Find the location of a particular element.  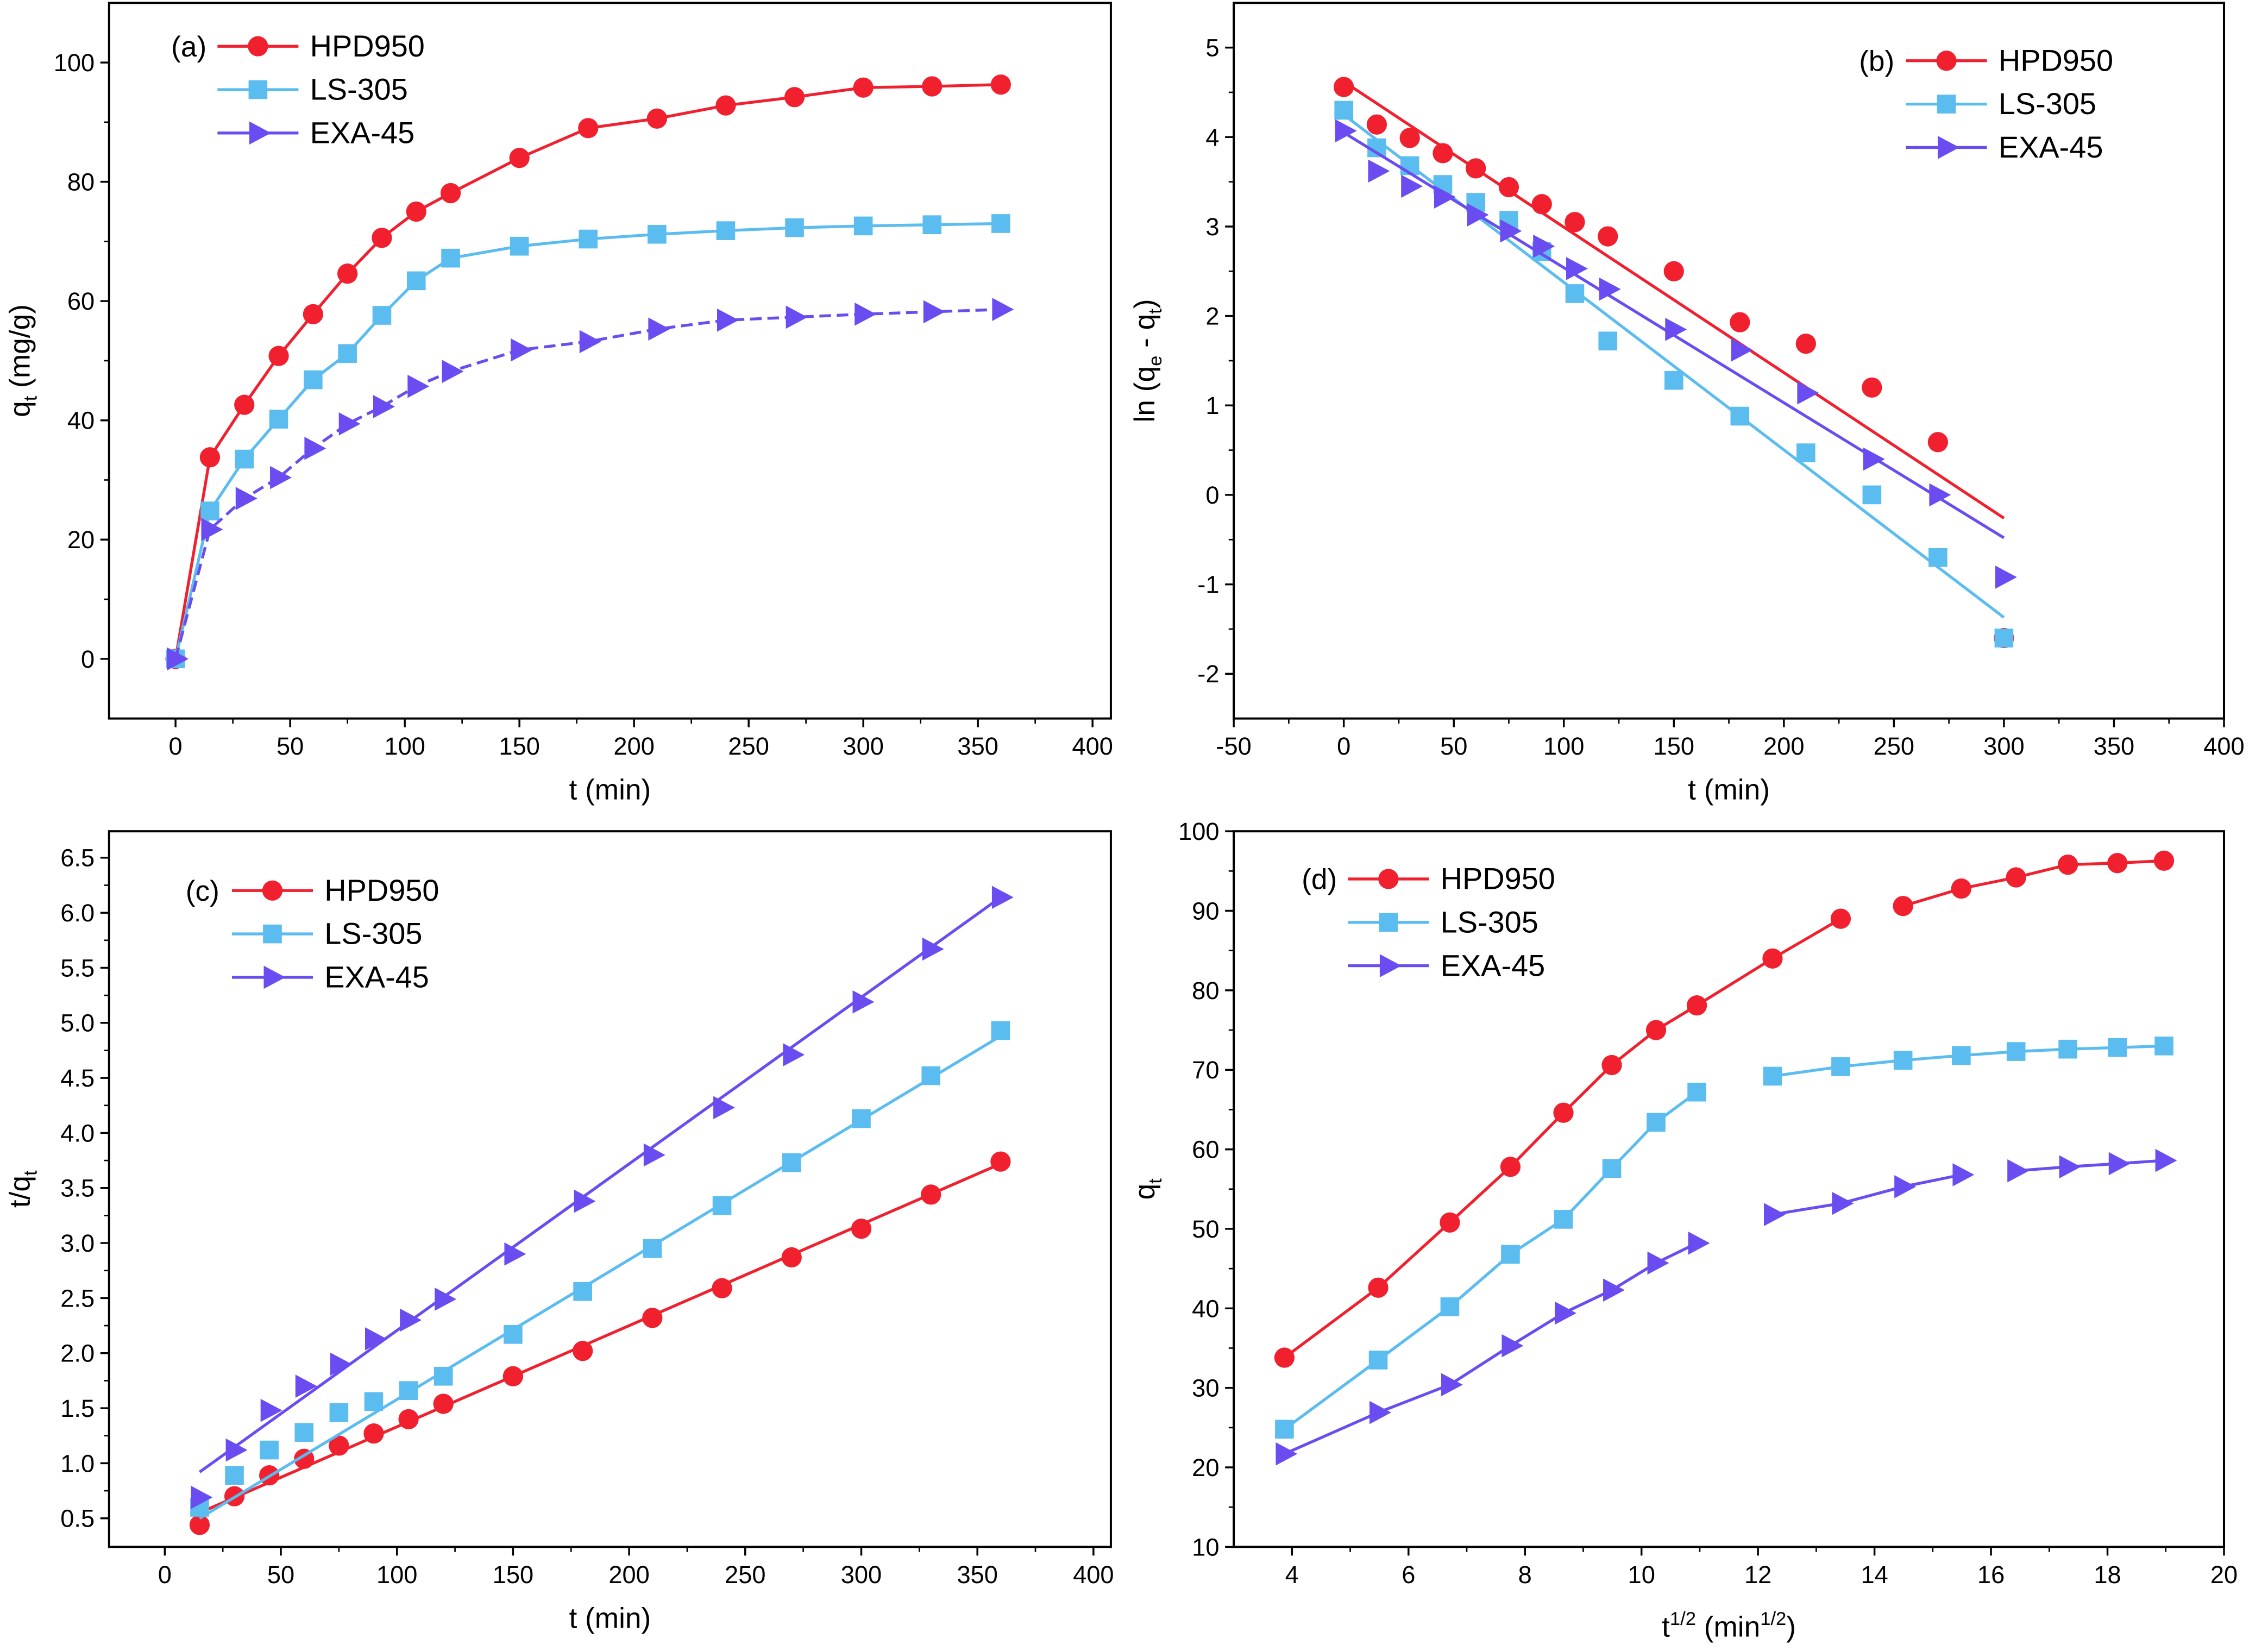

superscript: 1/2 is located at coordinates (1773, 1619).